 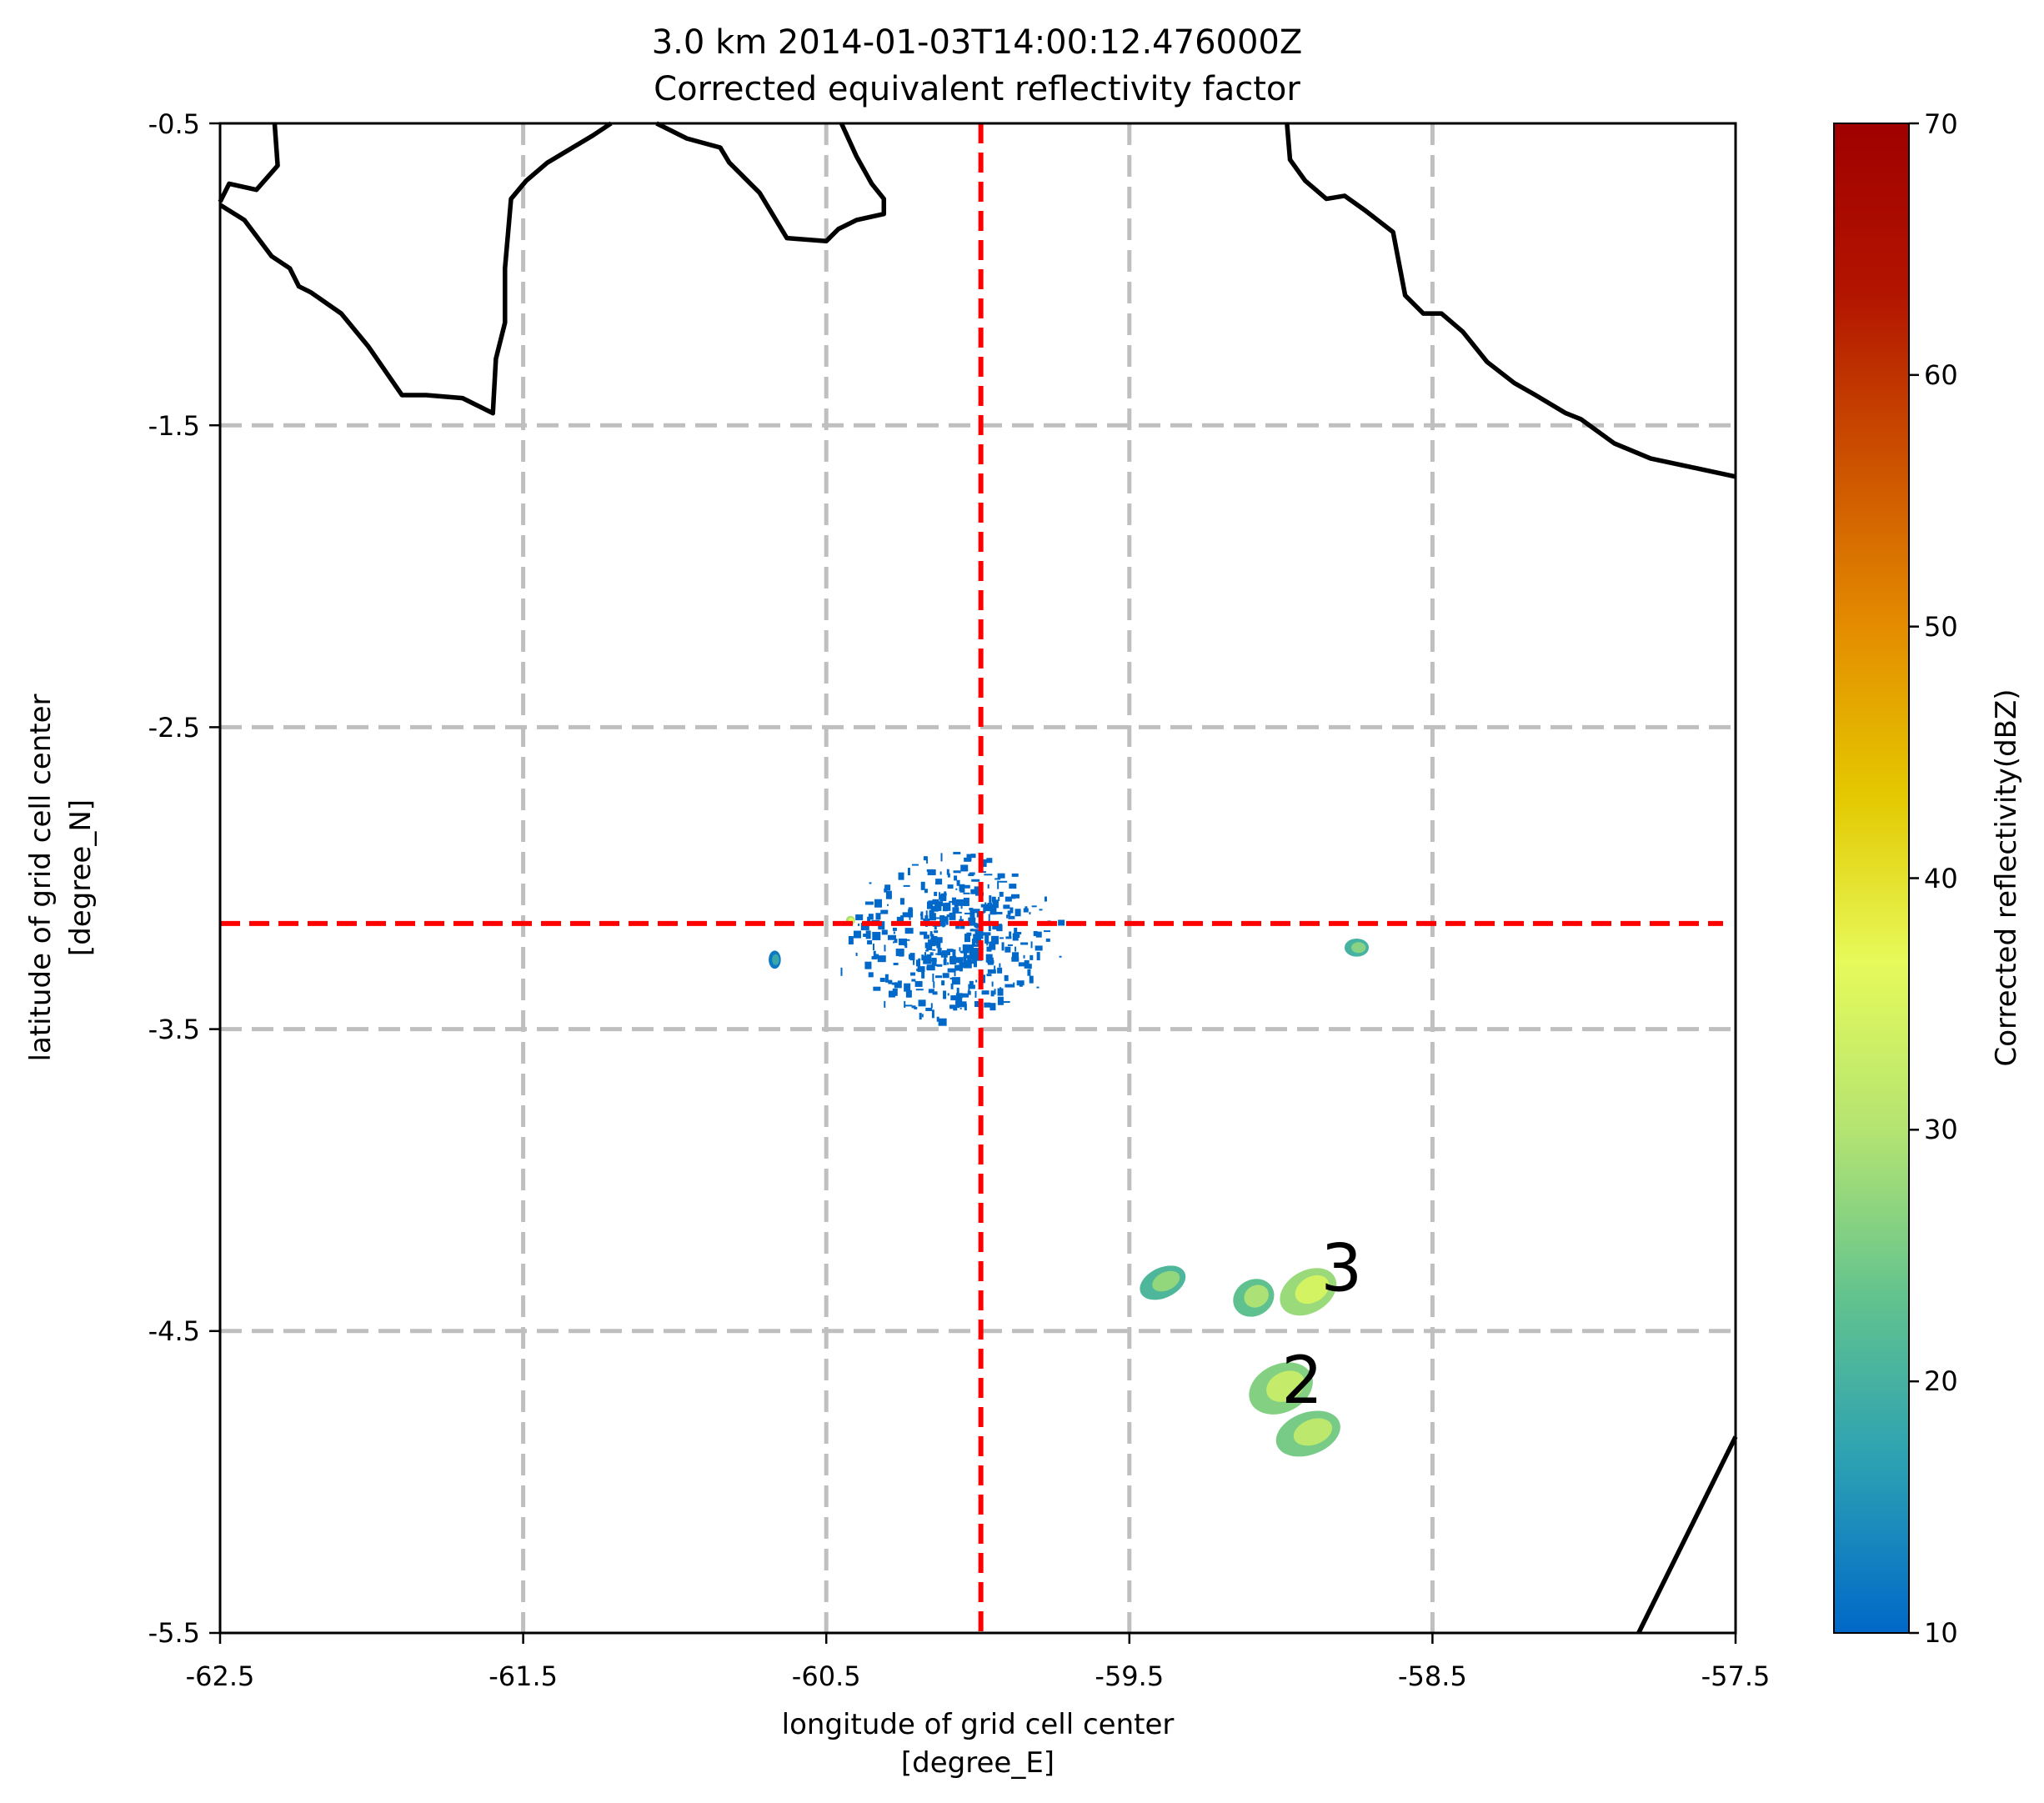 I want to click on colorbar-tick-label: 10, so click(x=1941, y=1633).